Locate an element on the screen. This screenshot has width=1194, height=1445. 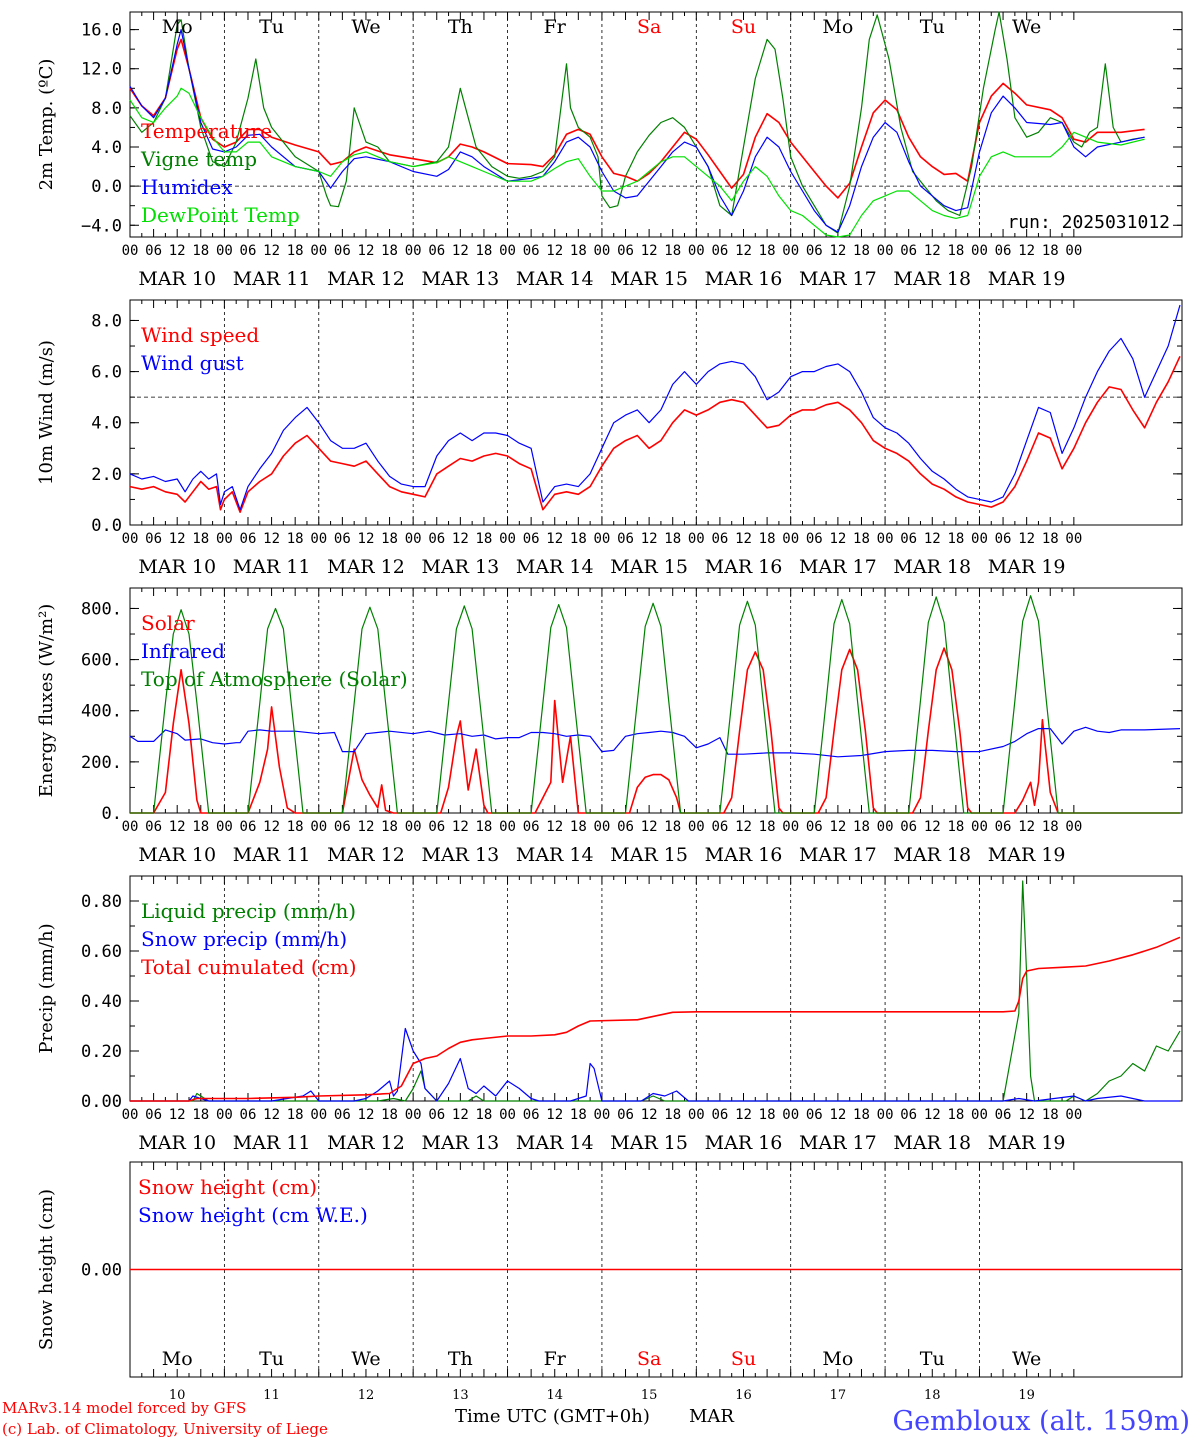
legend-entry: DewPoint Temp is located at coordinates (220, 215).